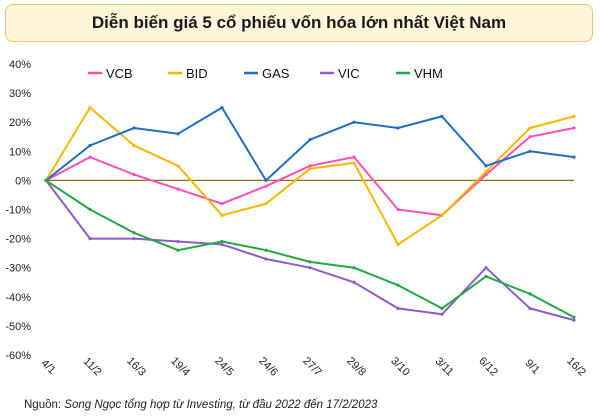 This screenshot has height=419, width=600. Describe the element at coordinates (18, 240) in the screenshot. I see `y-tick-label: -20%` at that location.